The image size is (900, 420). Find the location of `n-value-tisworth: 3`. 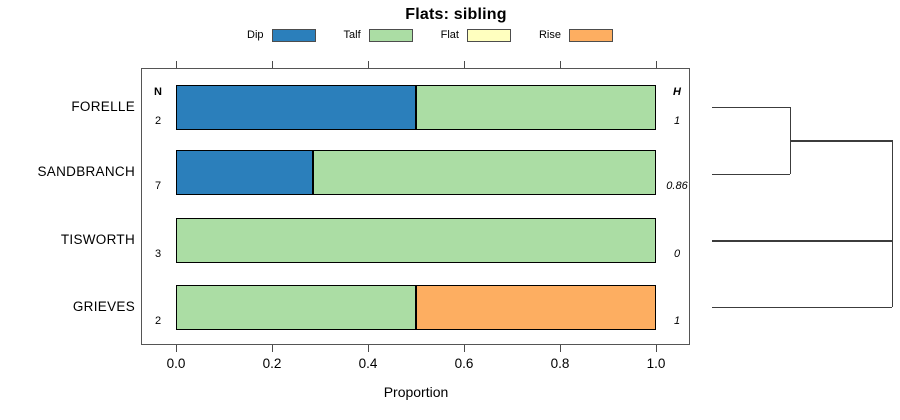

n-value-tisworth: 3 is located at coordinates (158, 253).